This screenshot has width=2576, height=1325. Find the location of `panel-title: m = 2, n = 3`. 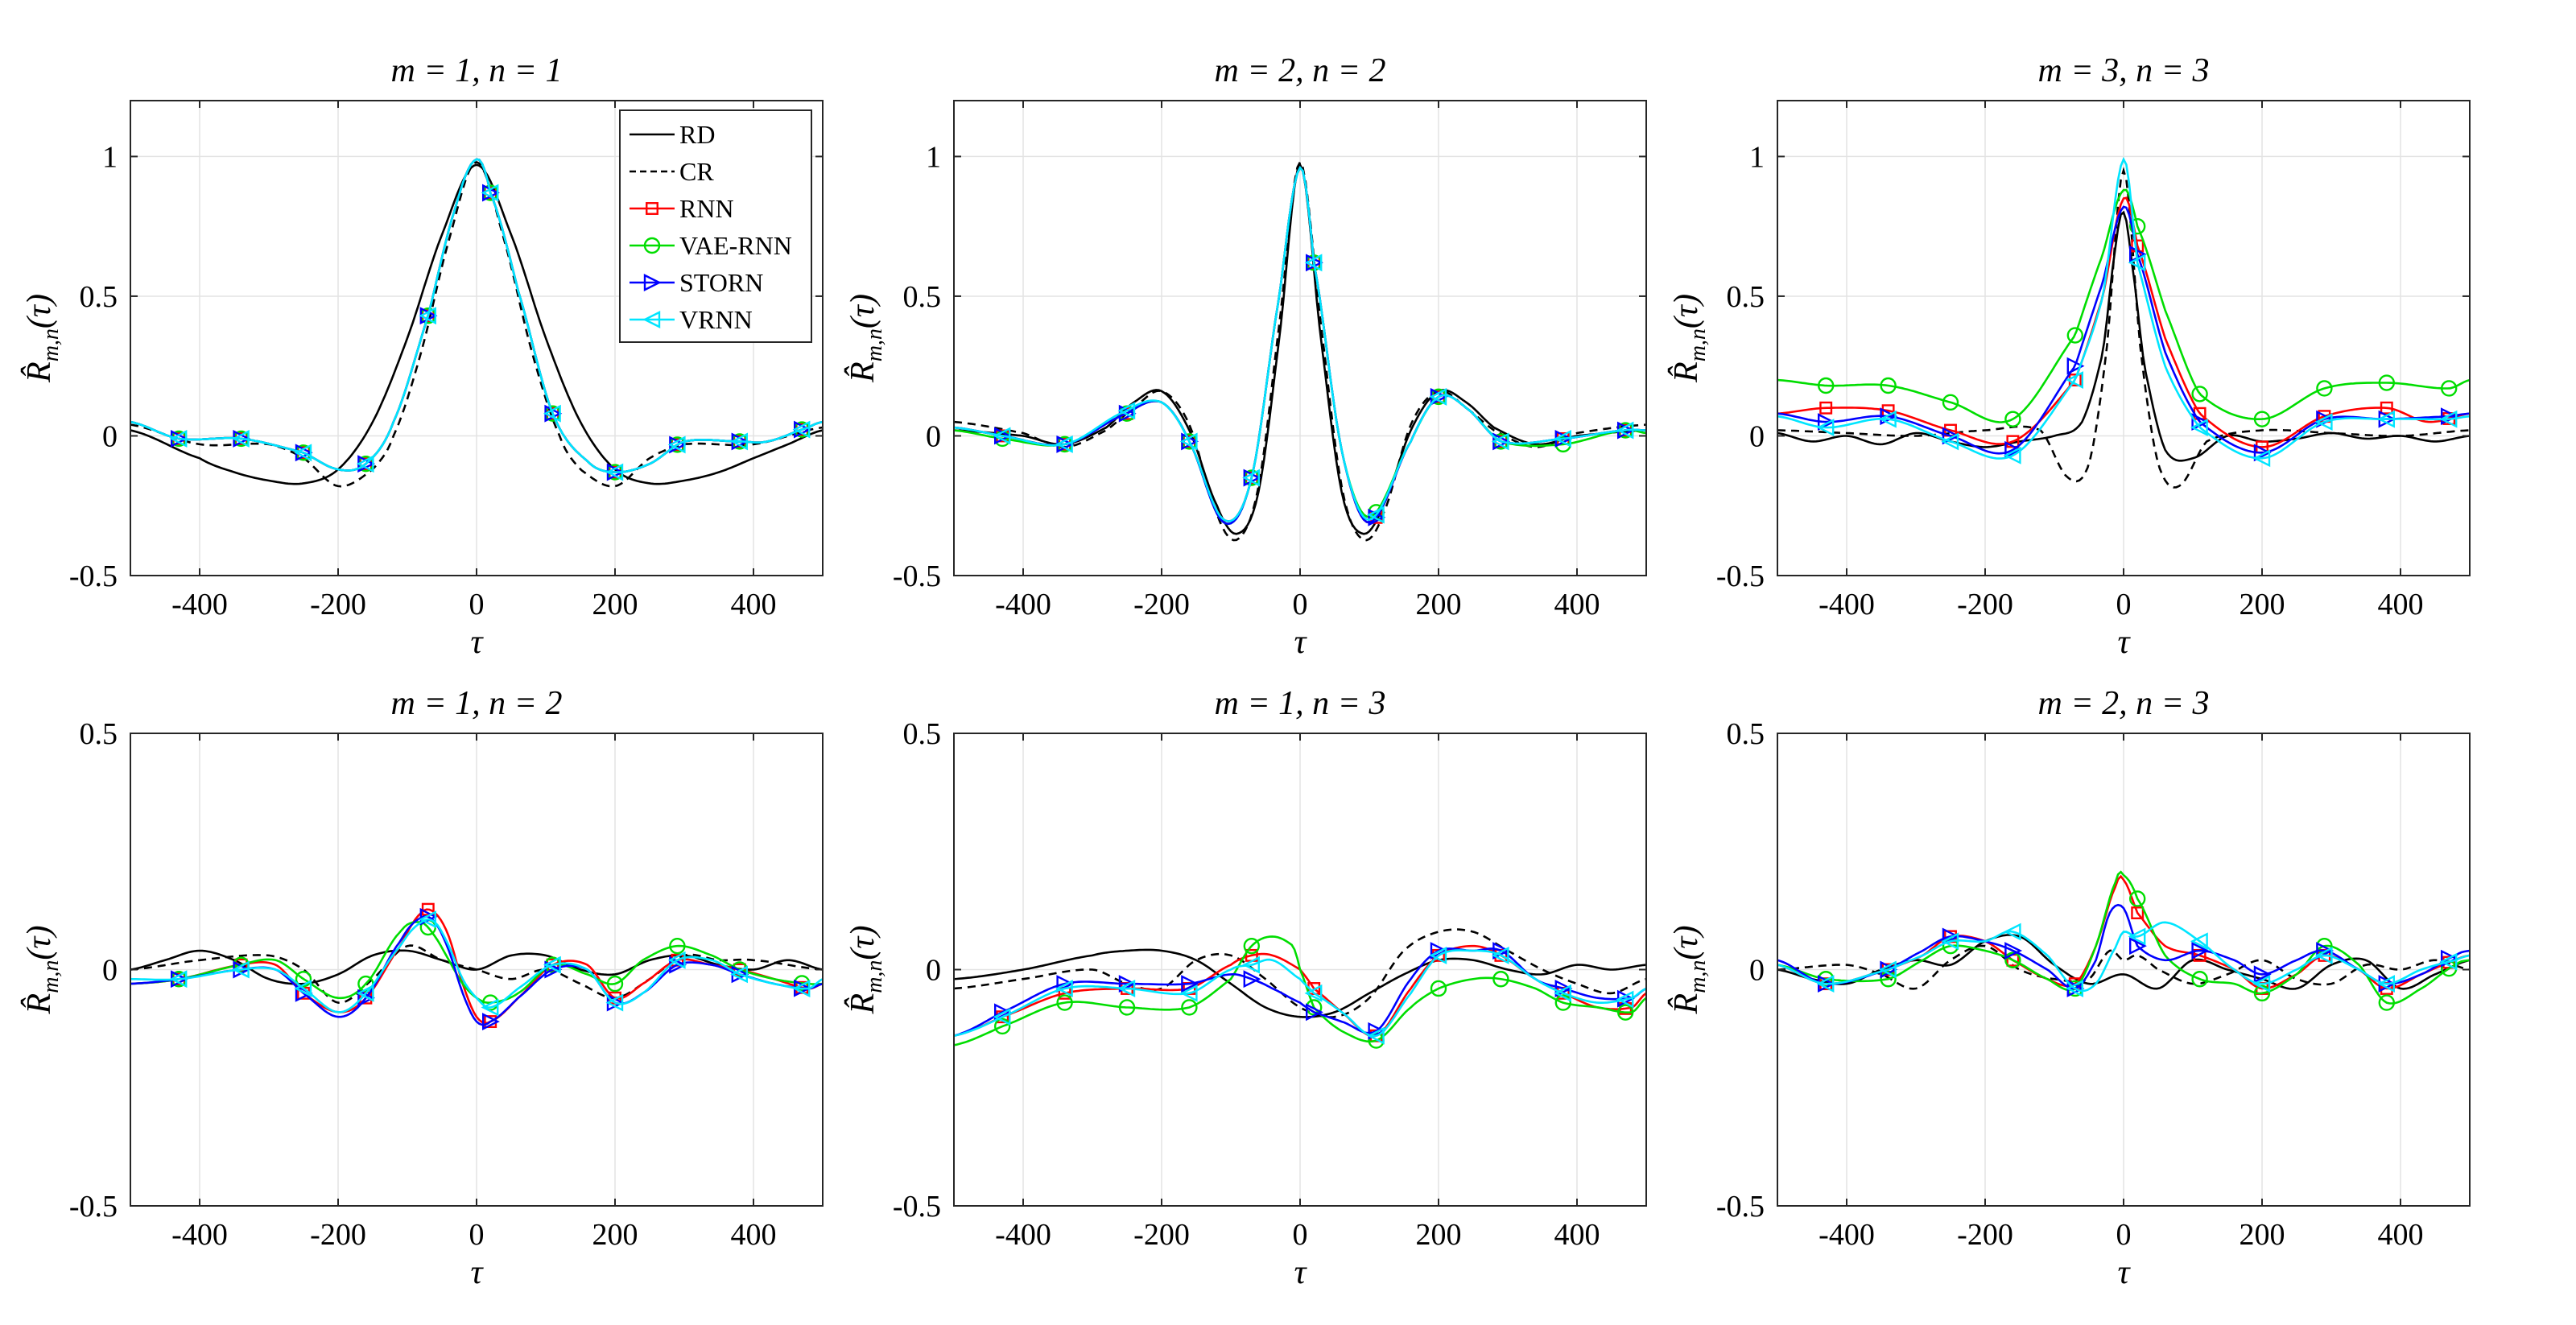

panel-title: m = 2, n = 3 is located at coordinates (2123, 703).